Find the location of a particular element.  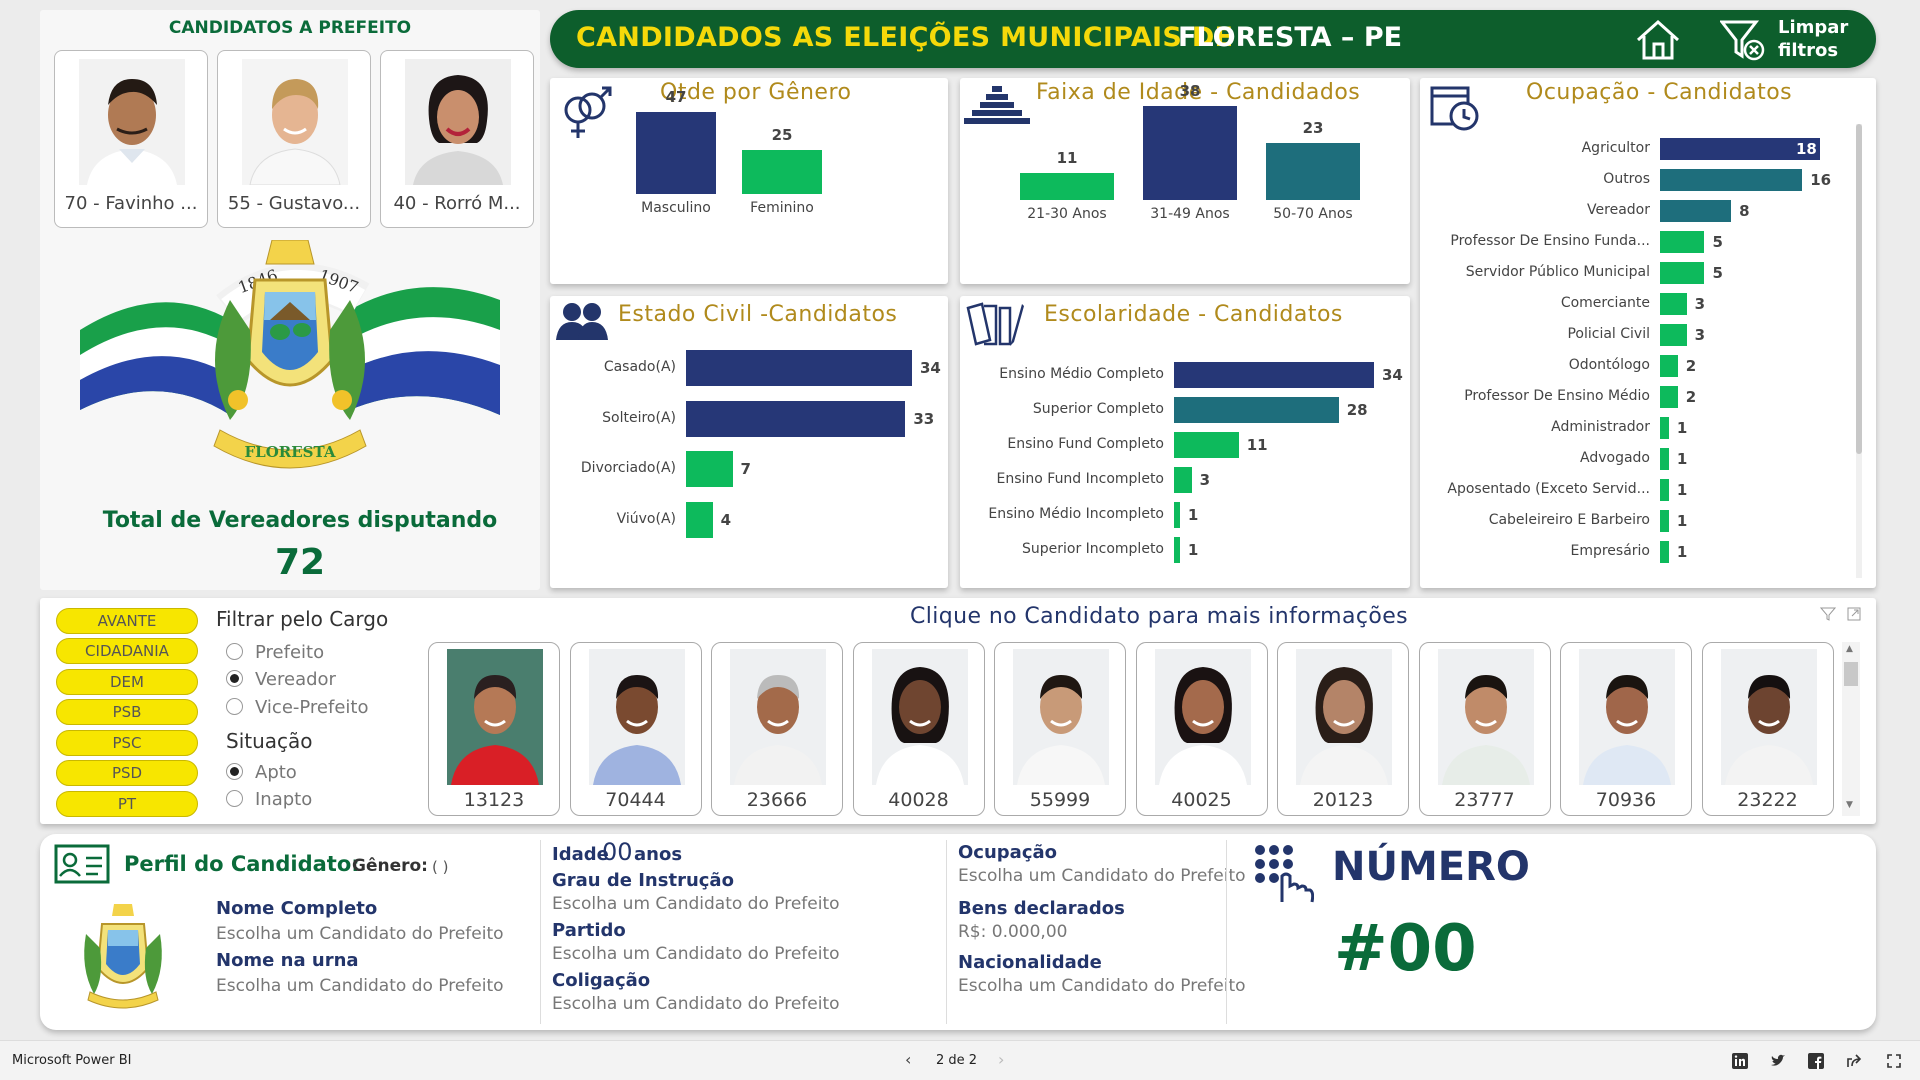

party-filter-button: PSB is located at coordinates (127, 712).